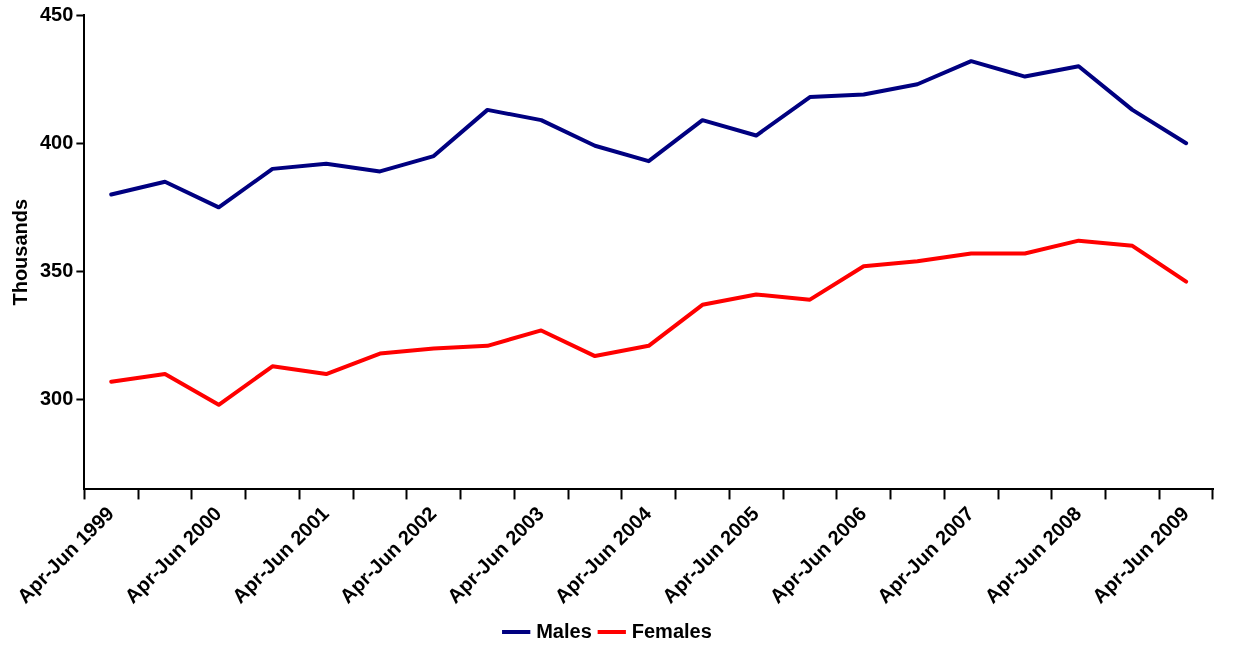 The height and width of the screenshot is (652, 1233). I want to click on y-tick-label: 350, so click(56, 269).